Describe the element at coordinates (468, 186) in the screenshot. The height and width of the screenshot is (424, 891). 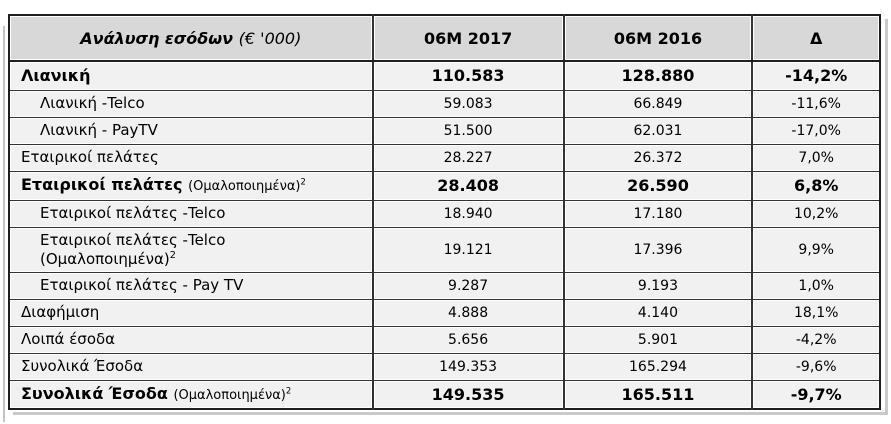
I see `value-06m-2017: 28.408` at that location.